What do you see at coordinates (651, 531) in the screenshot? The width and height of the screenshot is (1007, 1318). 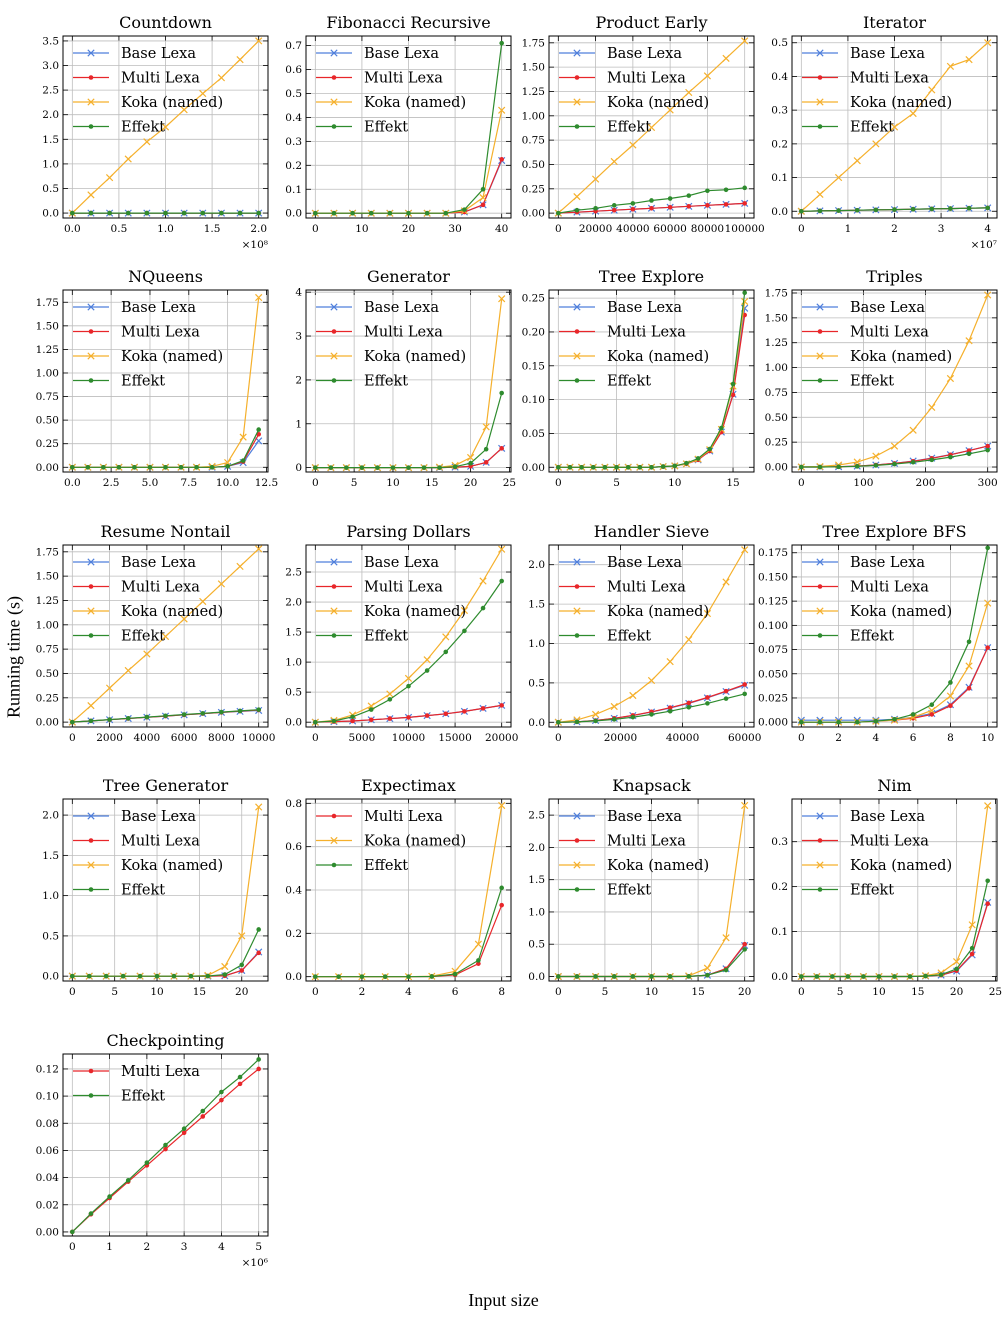 I see `chart-title: Handler Sieve` at bounding box center [651, 531].